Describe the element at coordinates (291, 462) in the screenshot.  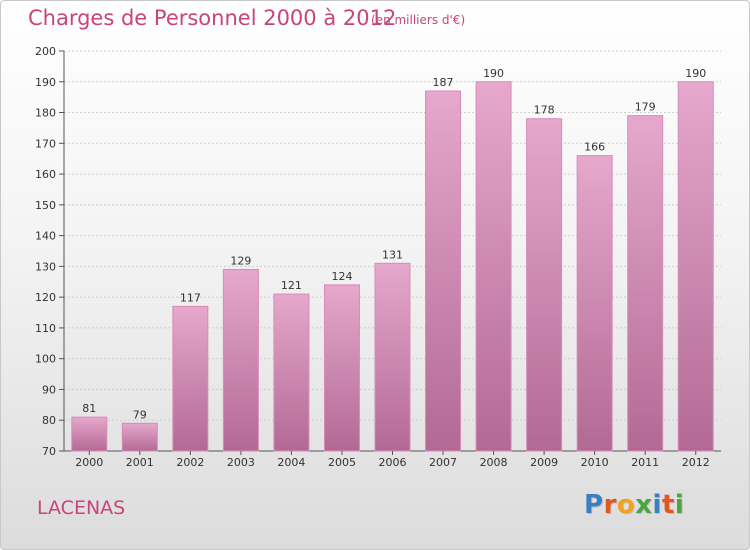
I see `x-tick-label: 2004` at that location.